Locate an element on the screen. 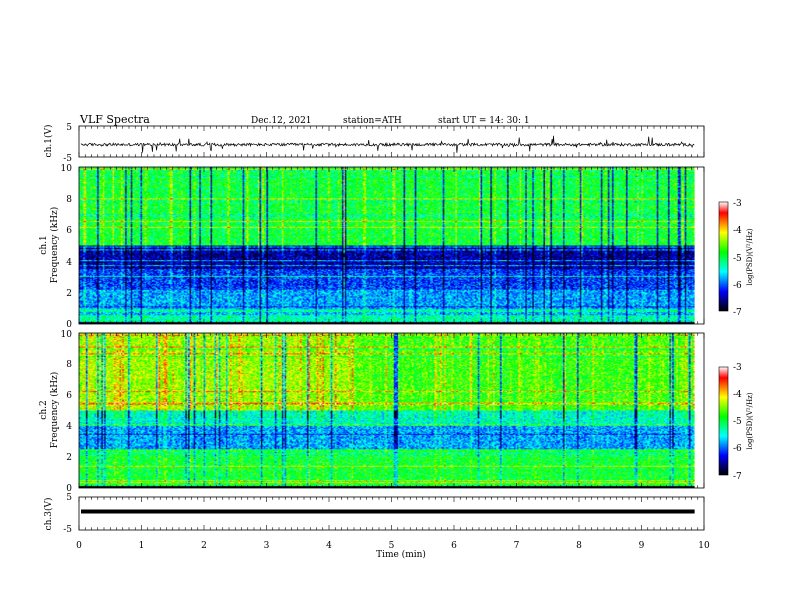  ch1-freq-tick-10: 10 is located at coordinates (67, 169).